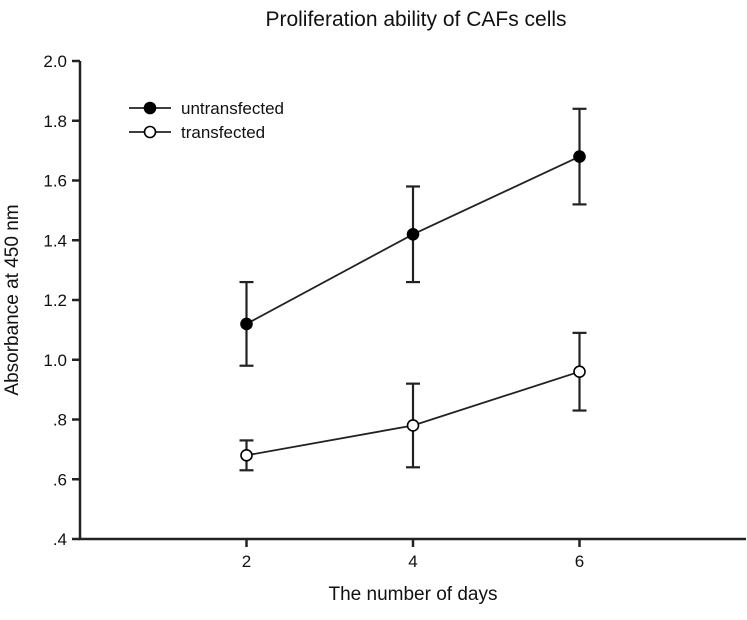  Describe the element at coordinates (412, 561) in the screenshot. I see `x-tick-label: 4` at that location.